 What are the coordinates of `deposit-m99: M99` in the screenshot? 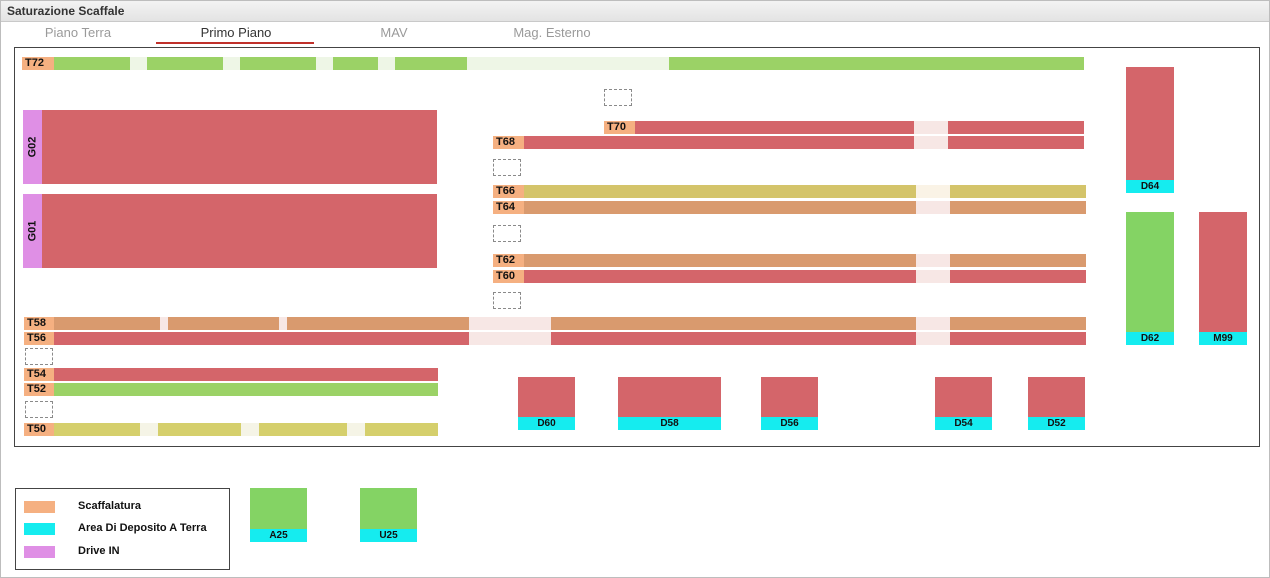 It's located at (1223, 279).